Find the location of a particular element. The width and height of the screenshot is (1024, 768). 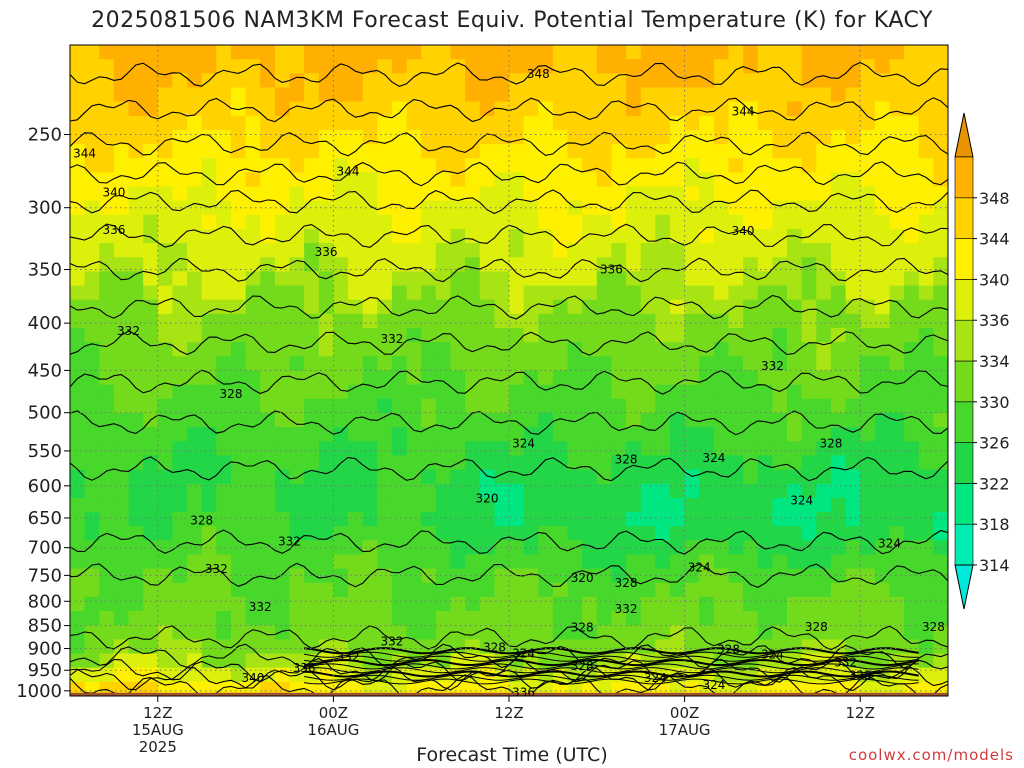

x-tick-label: 15AUG is located at coordinates (158, 730).